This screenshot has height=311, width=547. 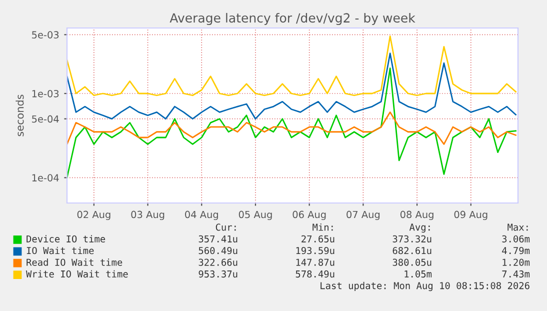 I want to click on text: Cur:, so click(x=226, y=227).